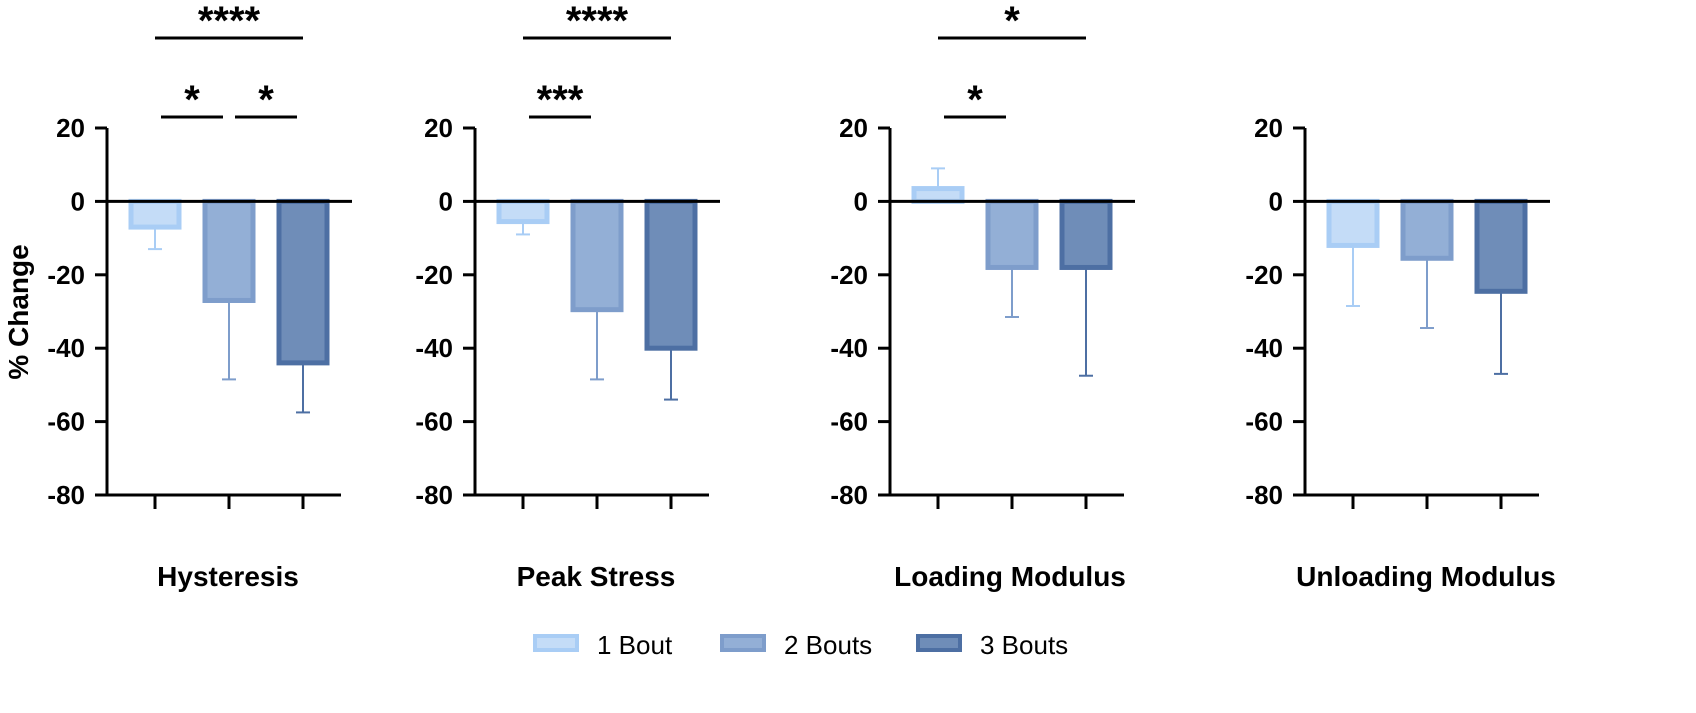 Image resolution: width=1696 pixels, height=713 pixels. Describe the element at coordinates (560, 100) in the screenshot. I see `significance-label: ***` at that location.